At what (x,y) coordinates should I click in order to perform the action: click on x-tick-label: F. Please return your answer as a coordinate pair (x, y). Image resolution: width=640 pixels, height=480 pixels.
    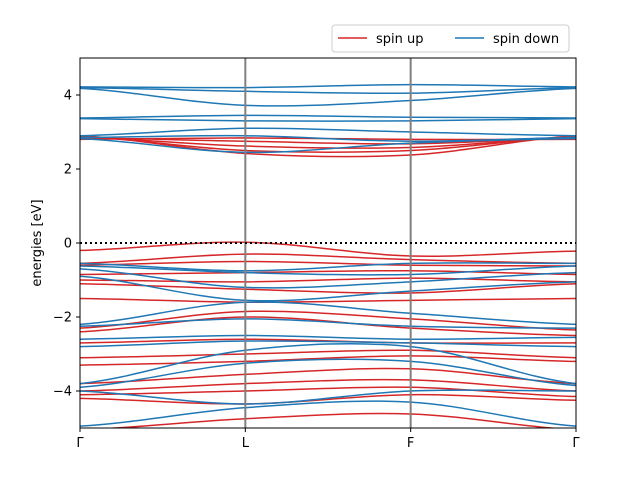
    Looking at the image, I should click on (410, 443).